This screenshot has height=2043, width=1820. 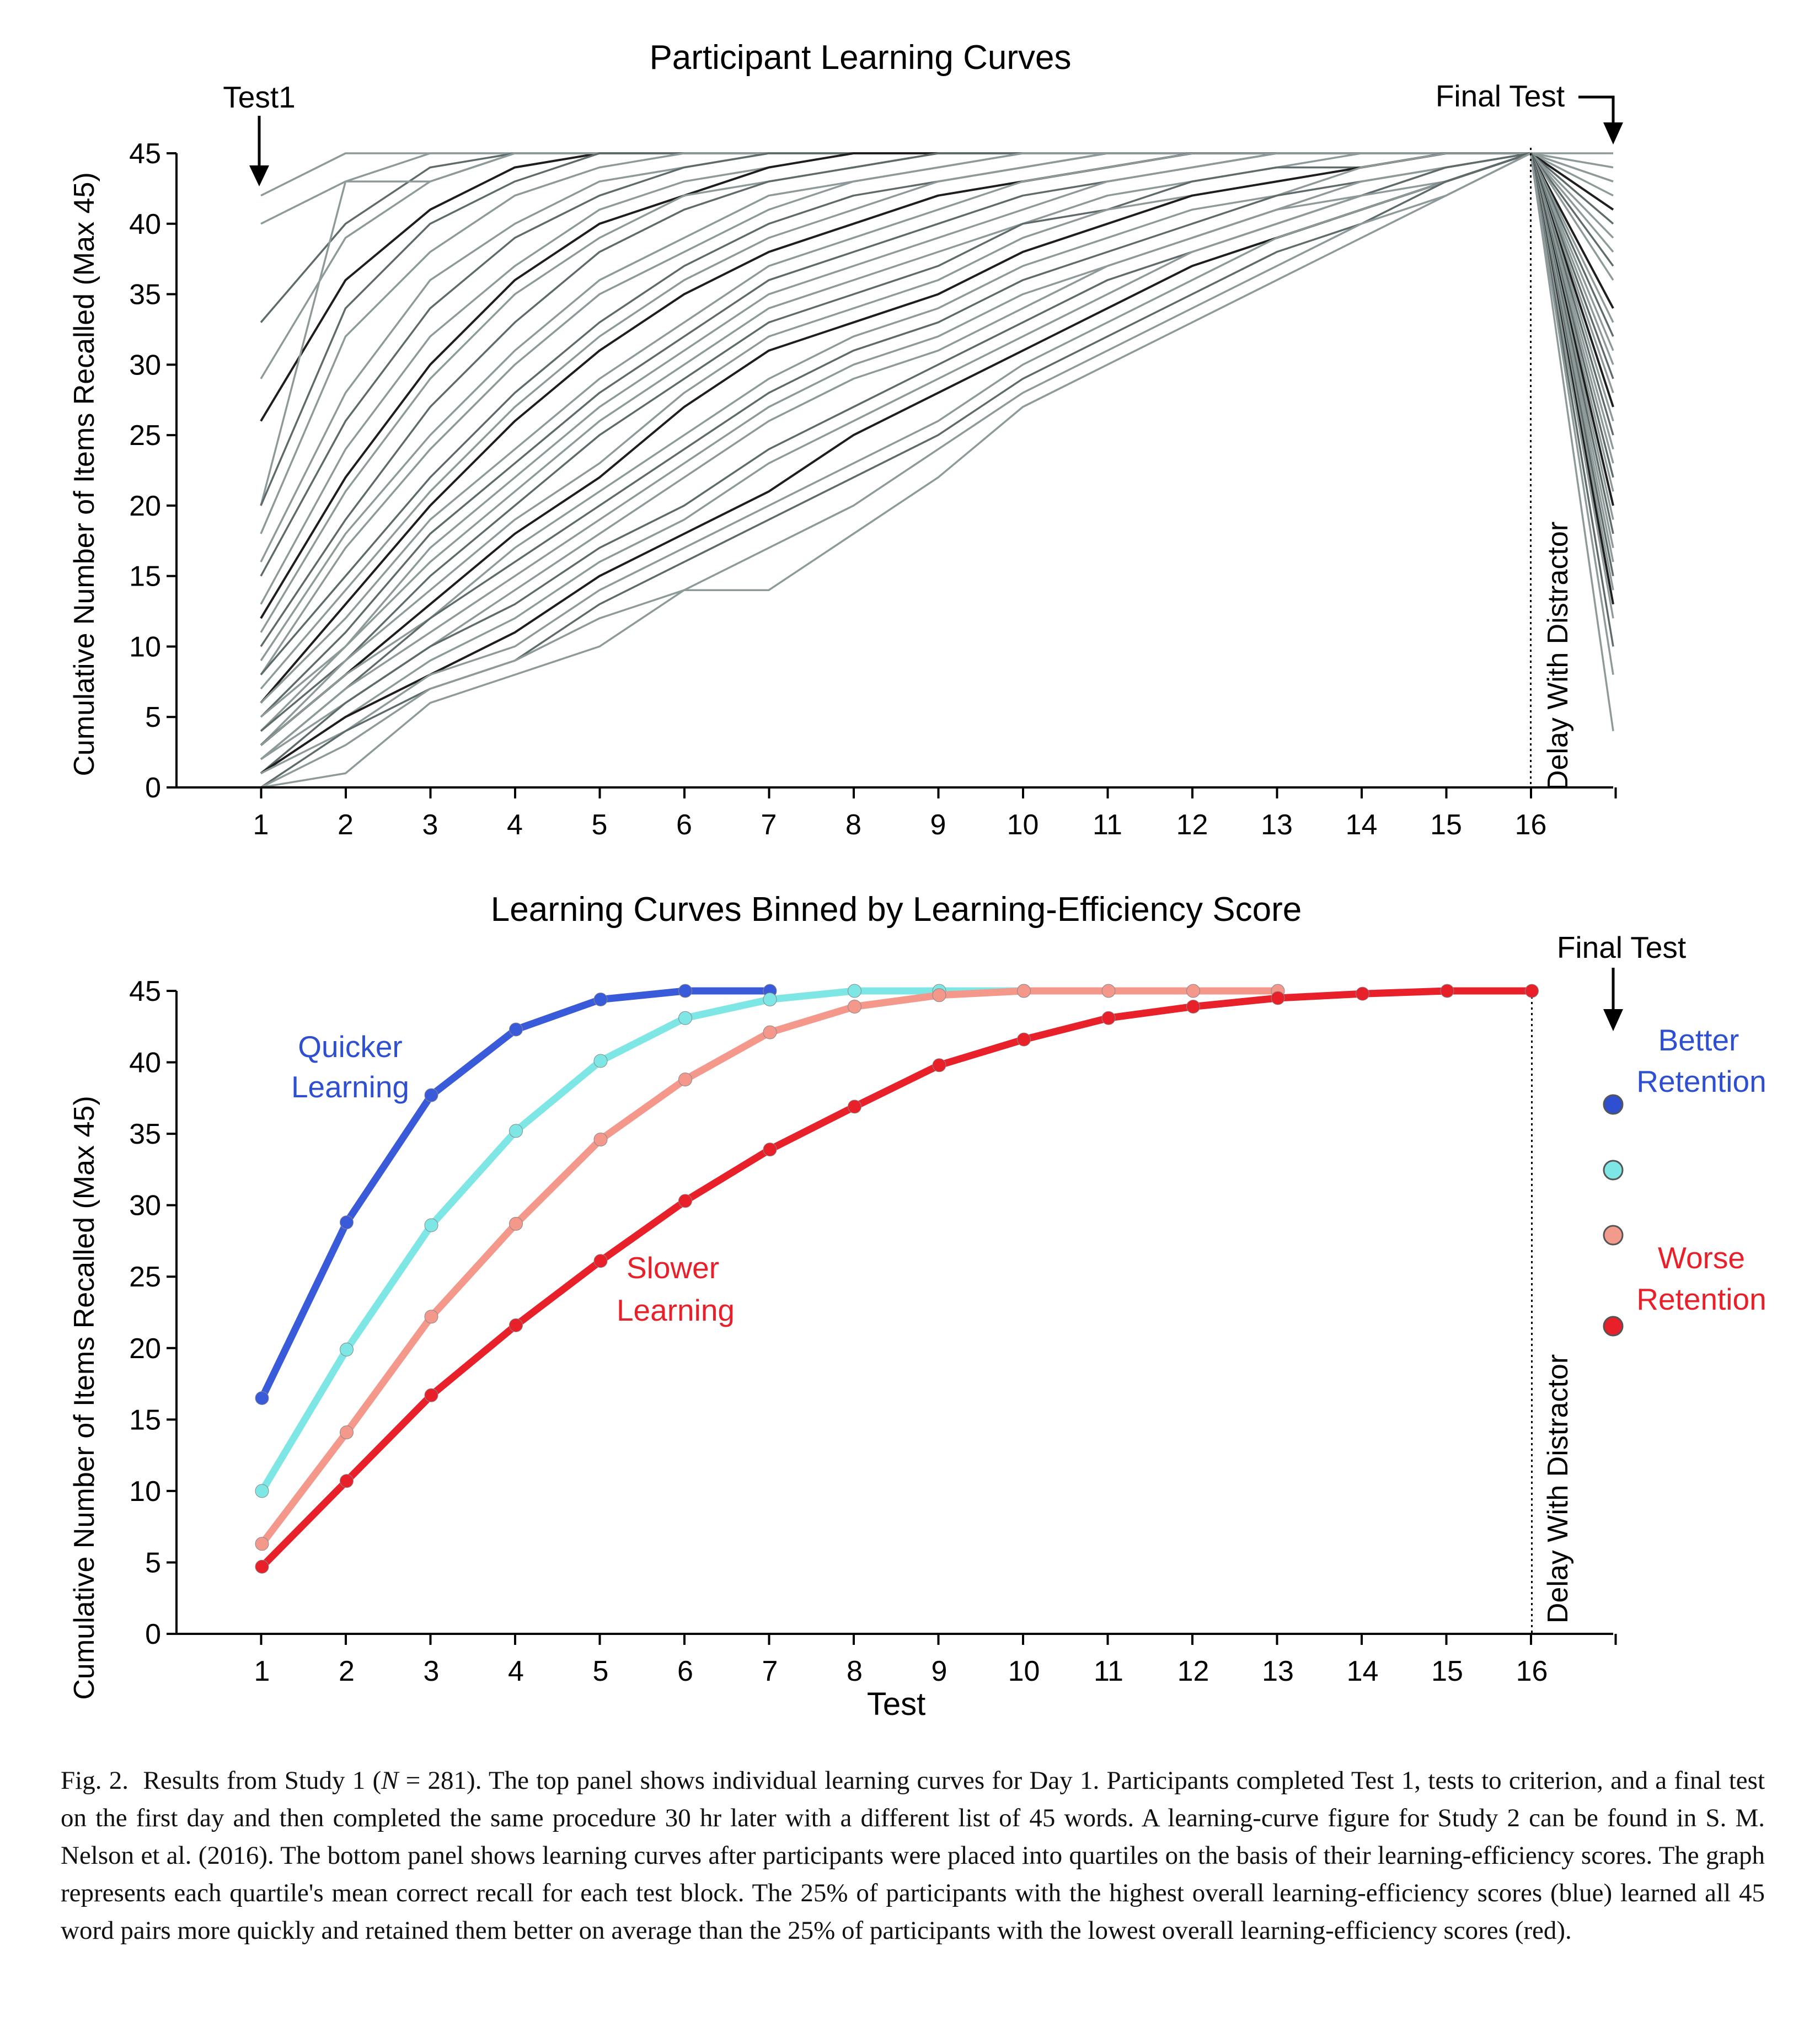 What do you see at coordinates (1193, 1671) in the screenshot?
I see `x-tick-label: 12` at bounding box center [1193, 1671].